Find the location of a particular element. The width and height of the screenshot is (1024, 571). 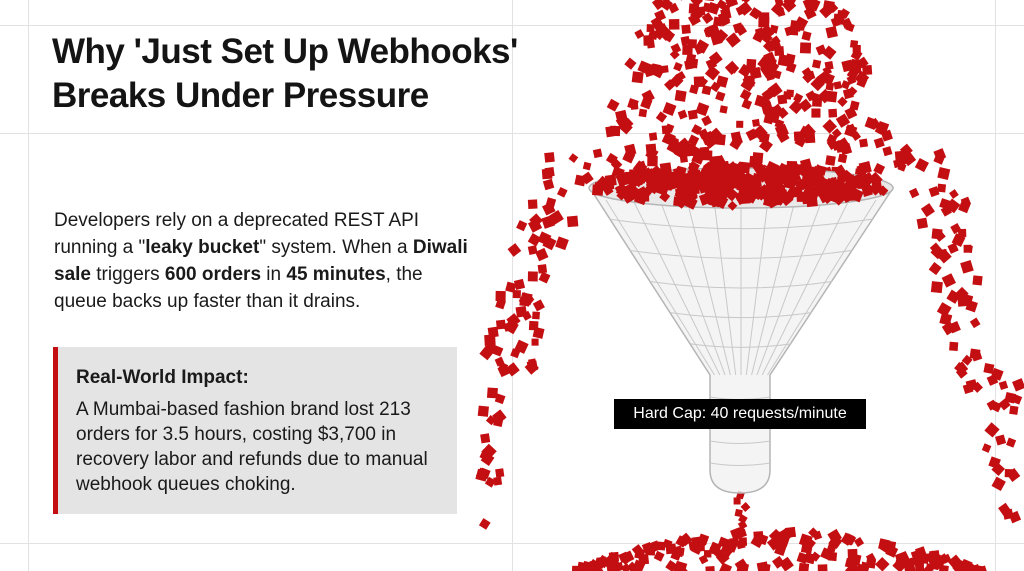

intro-bold-diwali-sale: Diwali sale is located at coordinates (261, 261).